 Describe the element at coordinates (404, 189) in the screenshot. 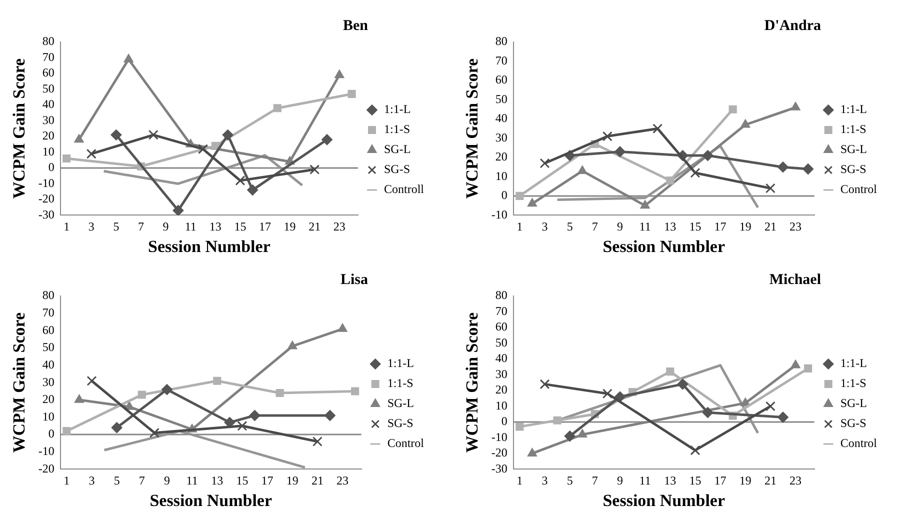

I see `legend-label: Controll` at that location.